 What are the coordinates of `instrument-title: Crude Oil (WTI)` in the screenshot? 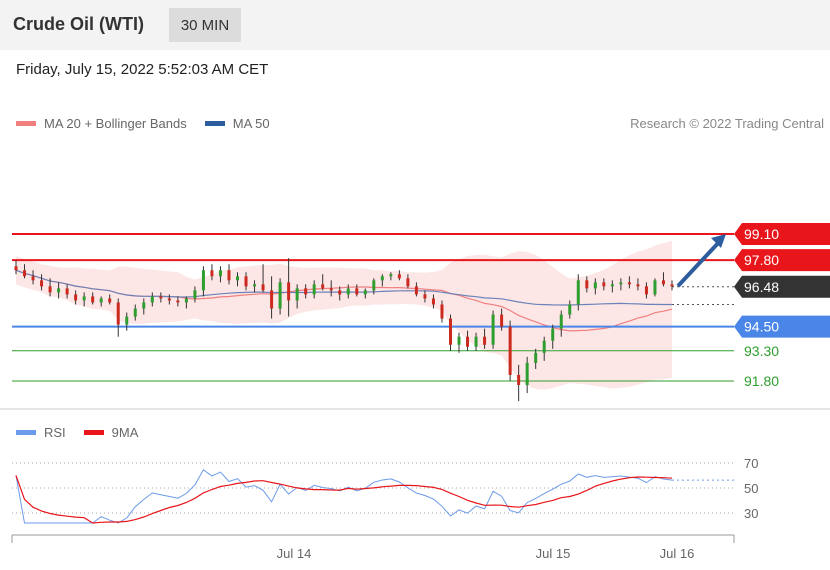 It's located at (78, 24).